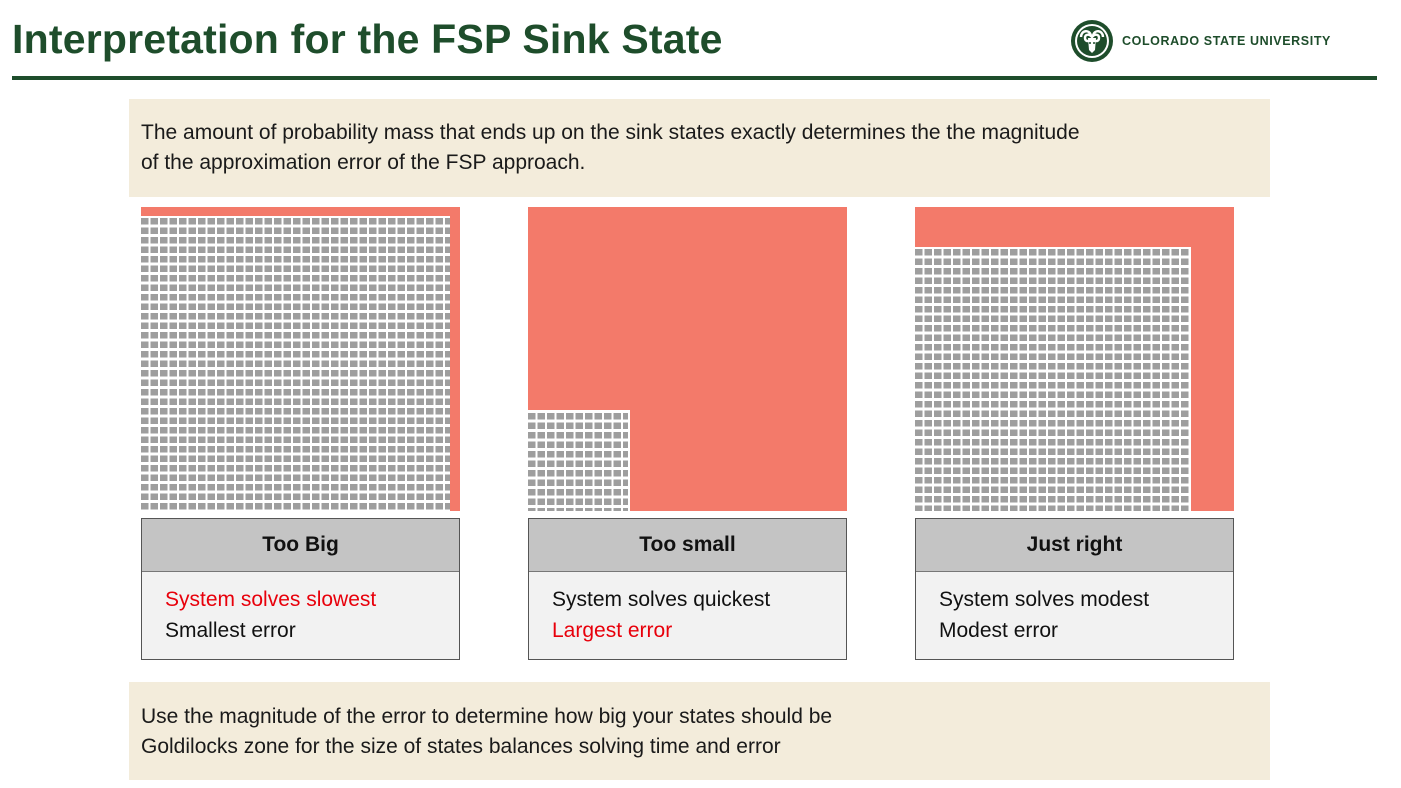 The width and height of the screenshot is (1401, 788). What do you see at coordinates (1074, 545) in the screenshot?
I see `just-right-heading: Just right` at bounding box center [1074, 545].